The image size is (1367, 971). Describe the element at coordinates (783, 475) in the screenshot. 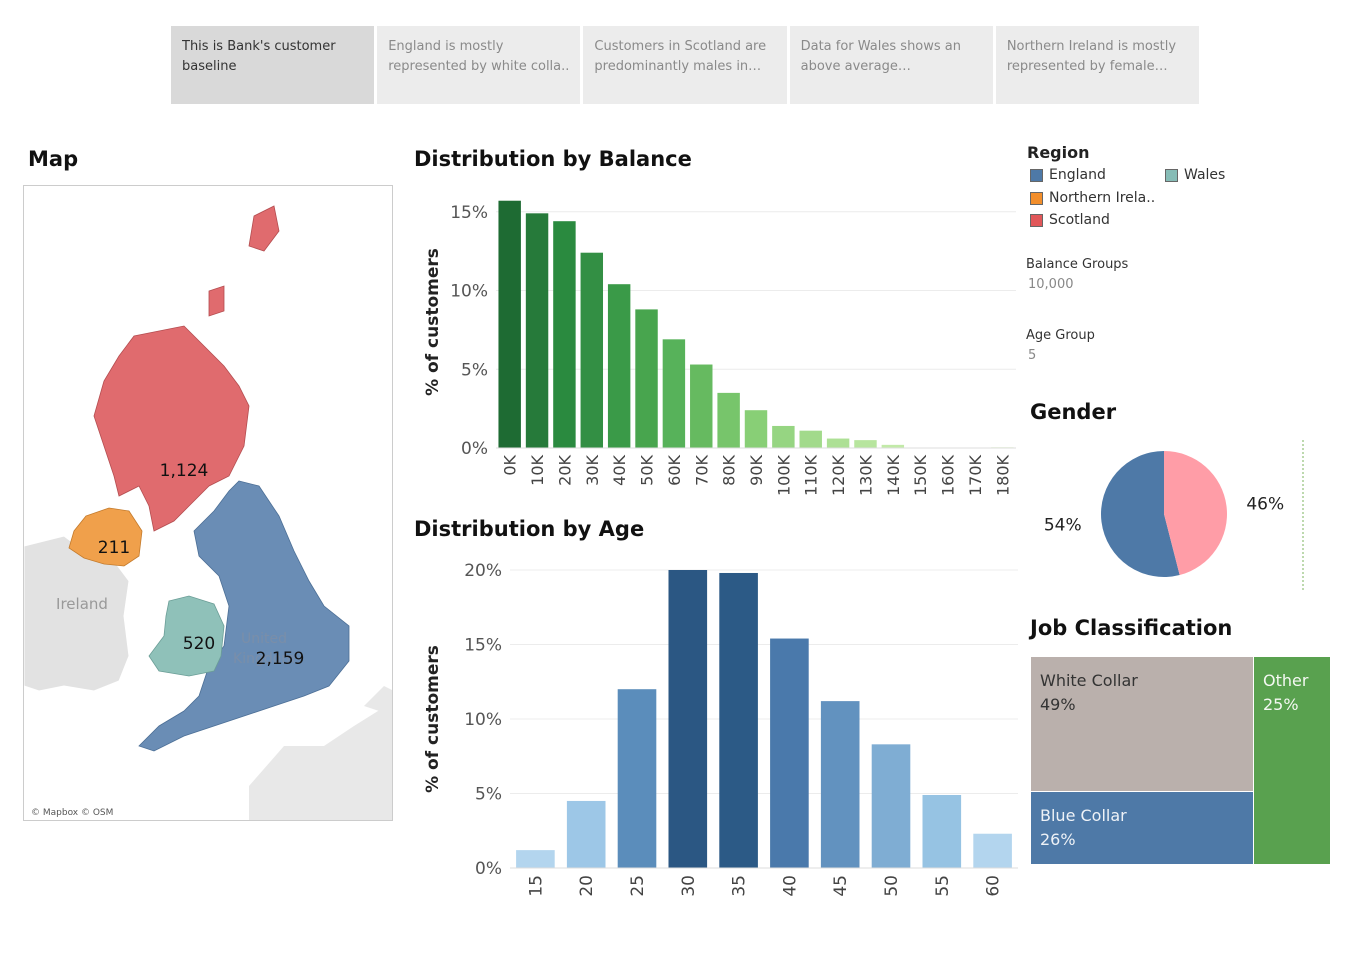

I see `x-tick-label: 100K` at that location.